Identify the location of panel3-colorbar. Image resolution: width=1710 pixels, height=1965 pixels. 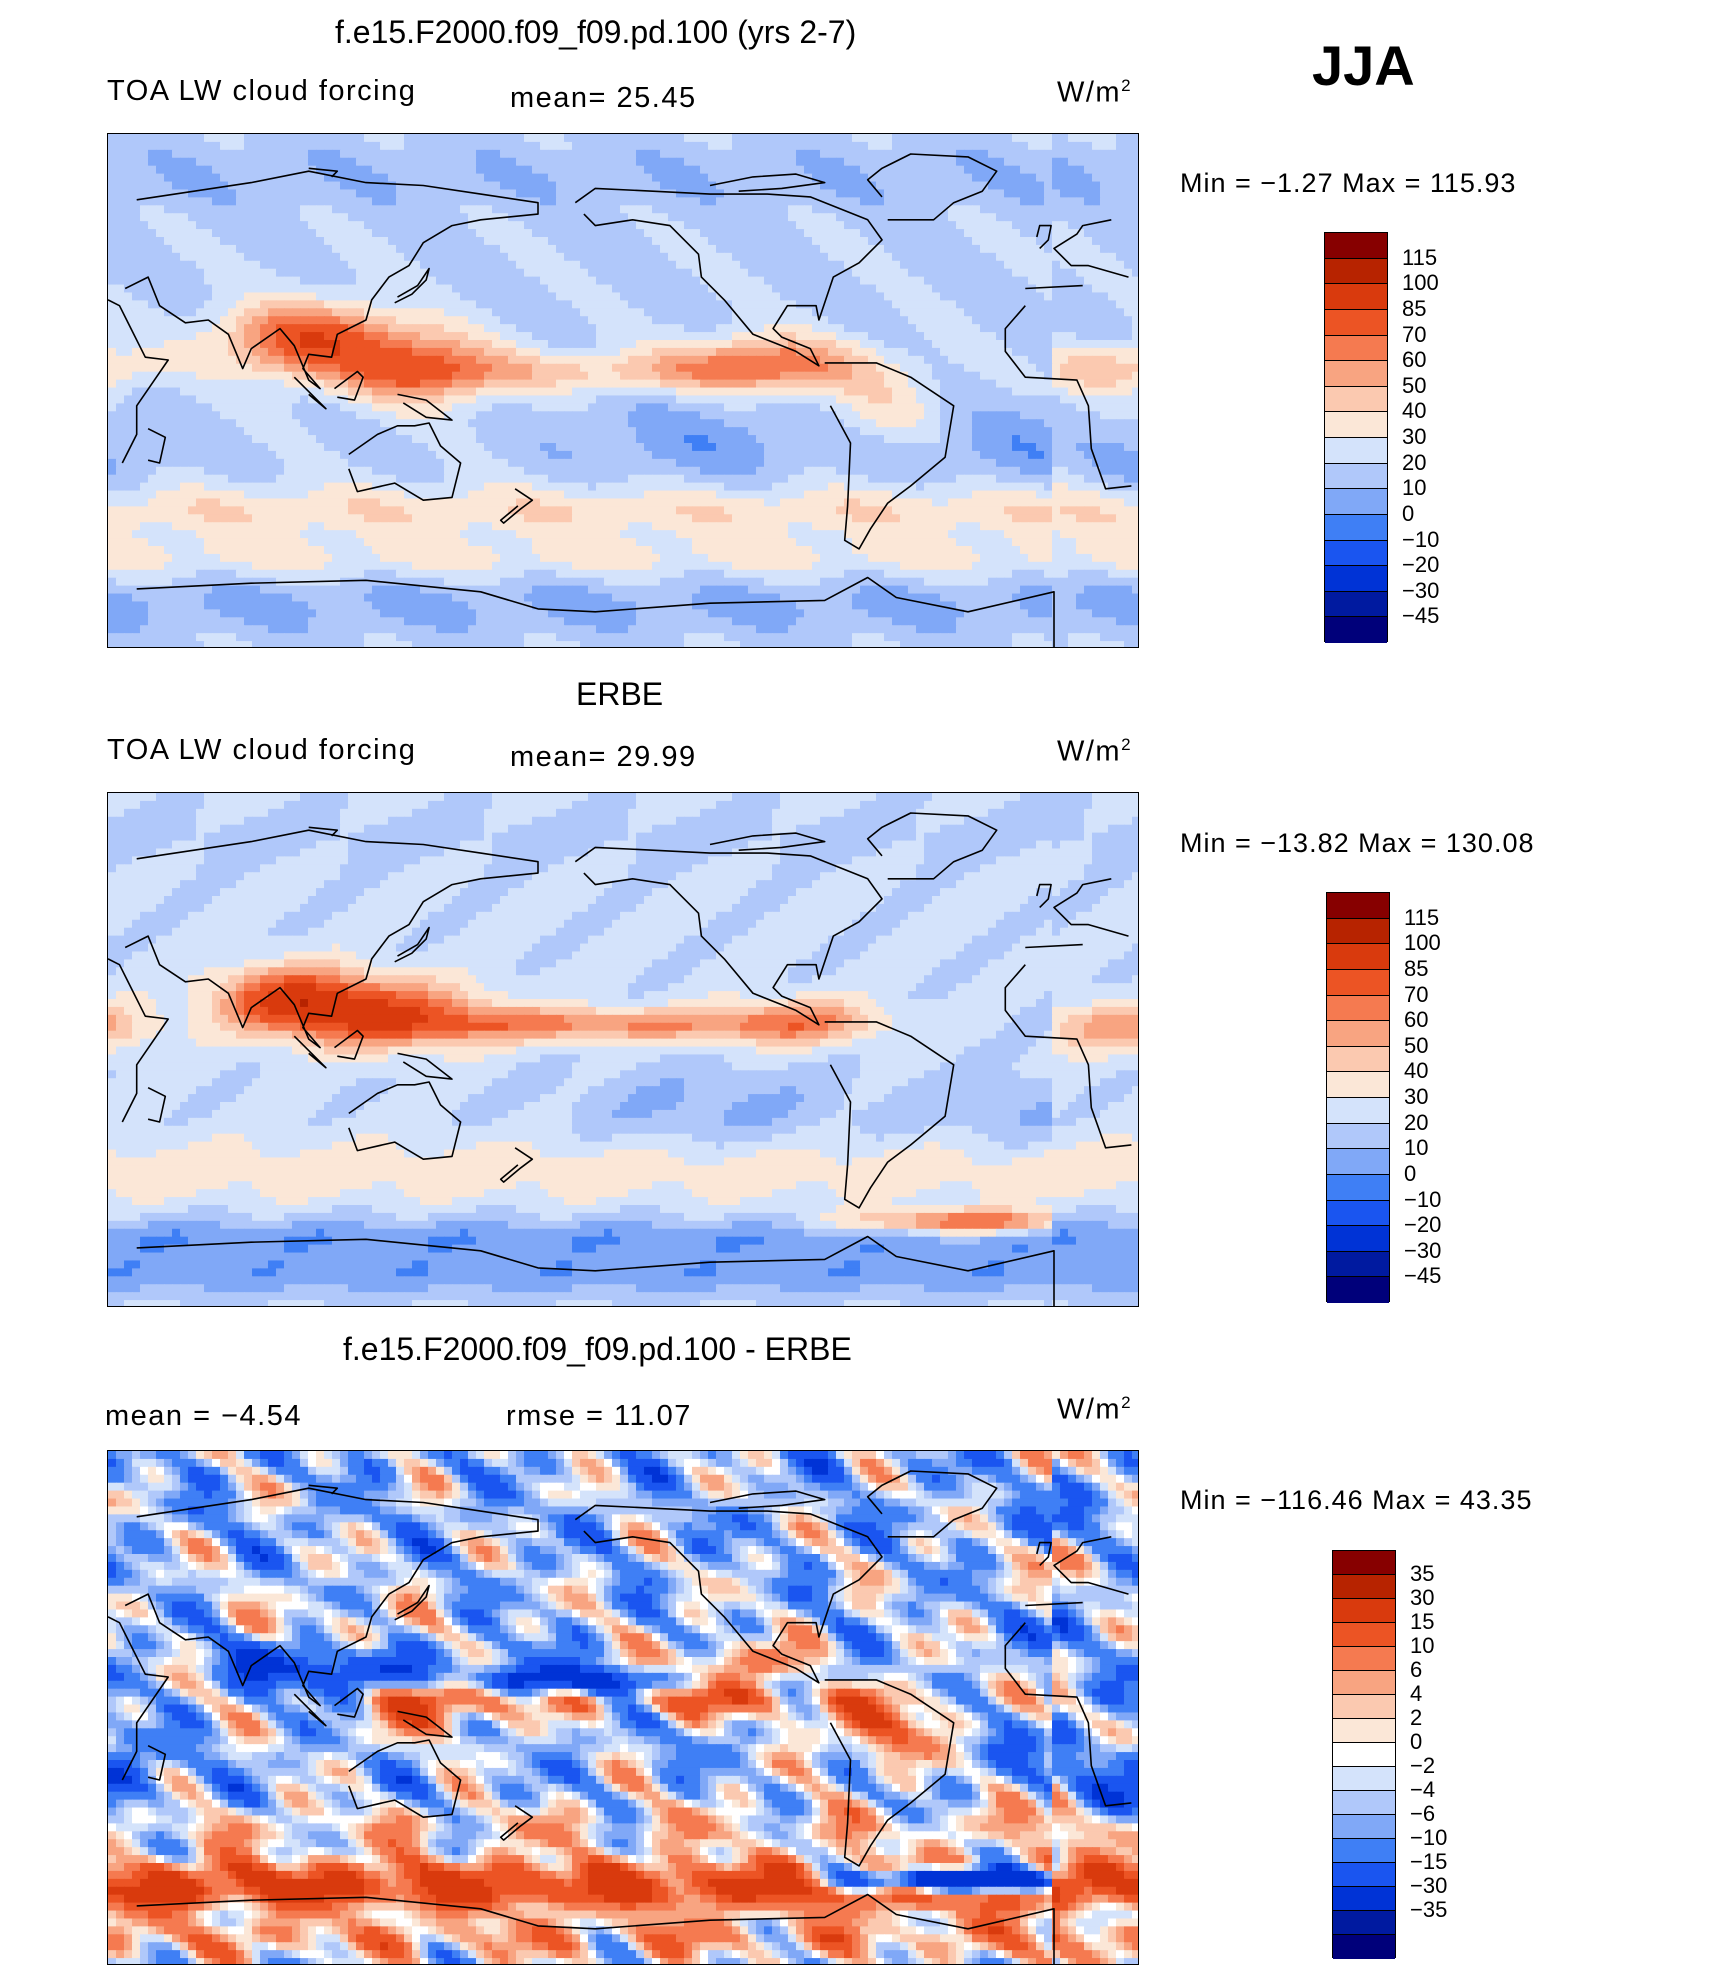
(1364, 1754).